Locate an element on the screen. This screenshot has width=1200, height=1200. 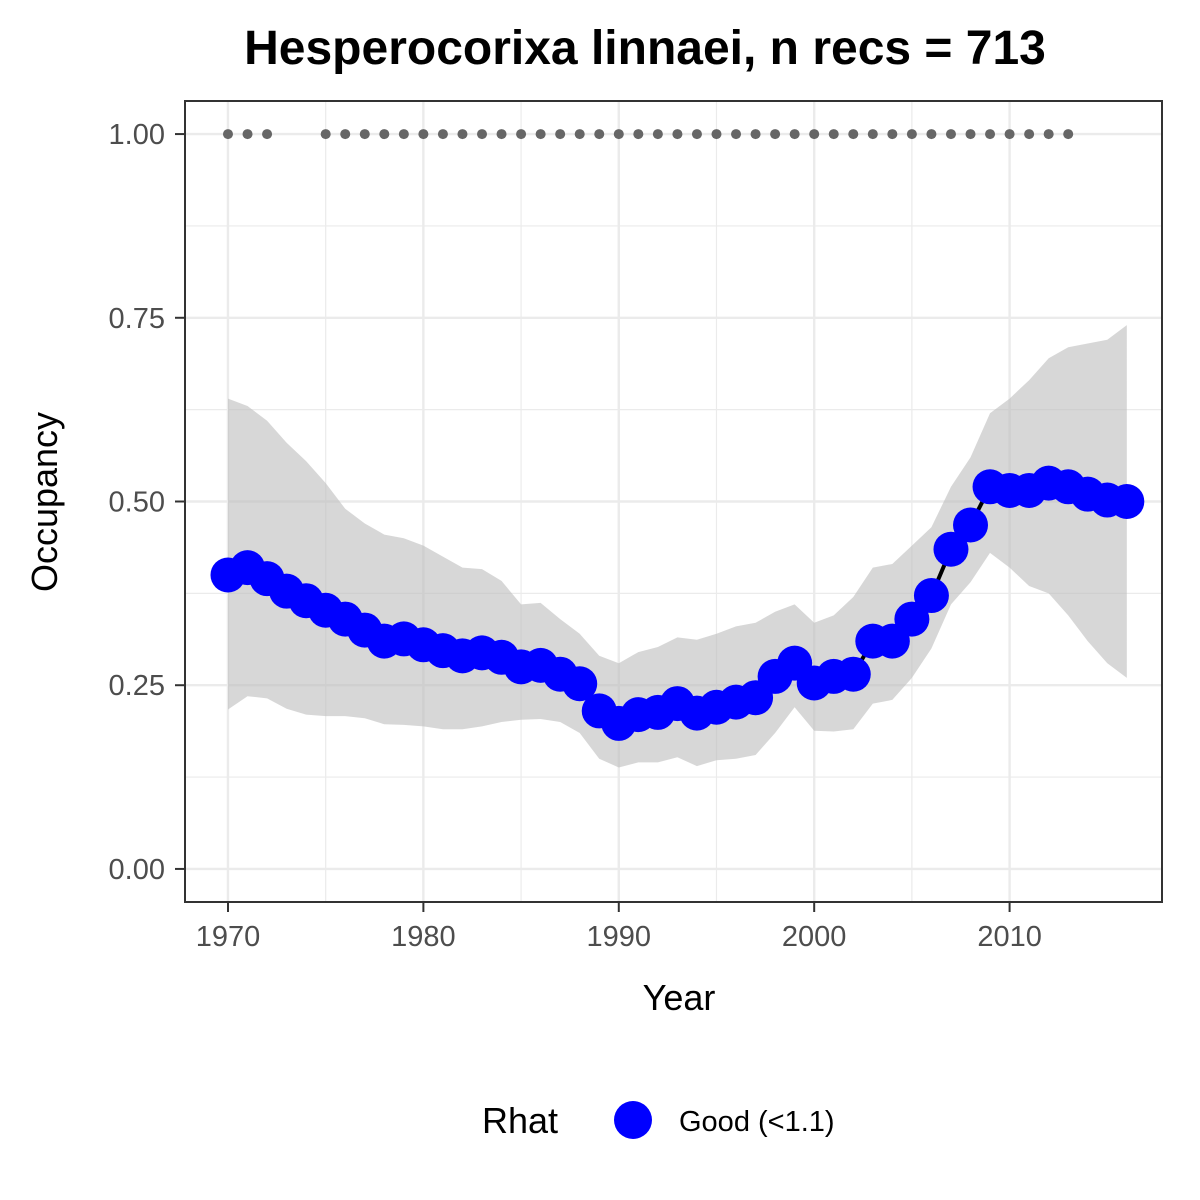
legend: Rhat Good (<1.1) is located at coordinates (658, 1120).